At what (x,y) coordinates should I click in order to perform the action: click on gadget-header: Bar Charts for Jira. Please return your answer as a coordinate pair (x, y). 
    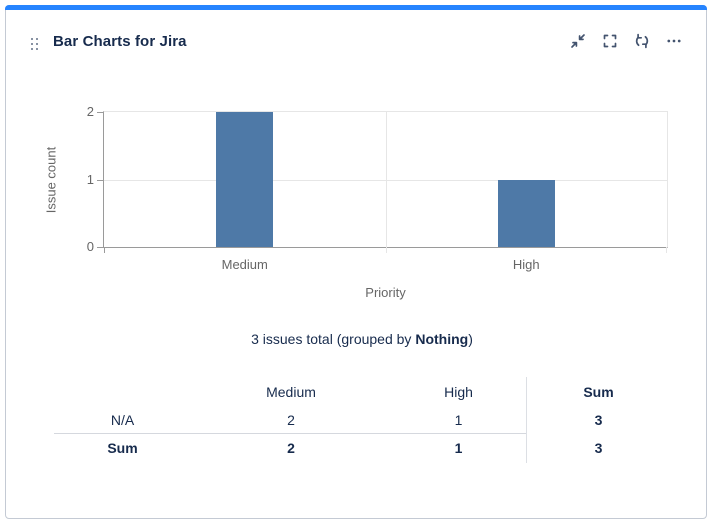
    Looking at the image, I should click on (356, 49).